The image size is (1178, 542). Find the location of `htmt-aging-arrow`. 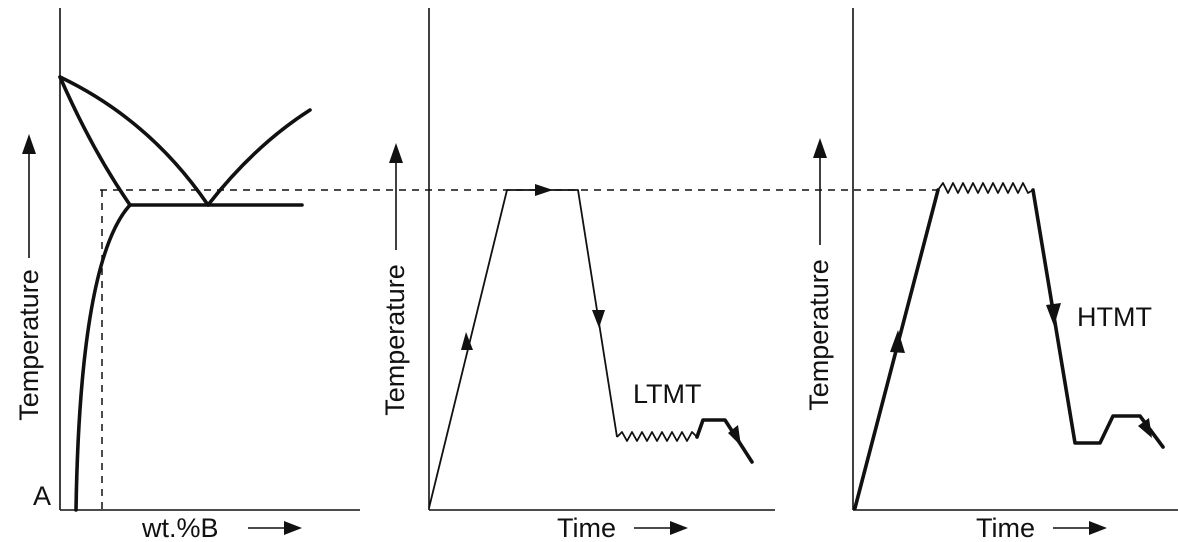

htmt-aging-arrow is located at coordinates (1145, 428).